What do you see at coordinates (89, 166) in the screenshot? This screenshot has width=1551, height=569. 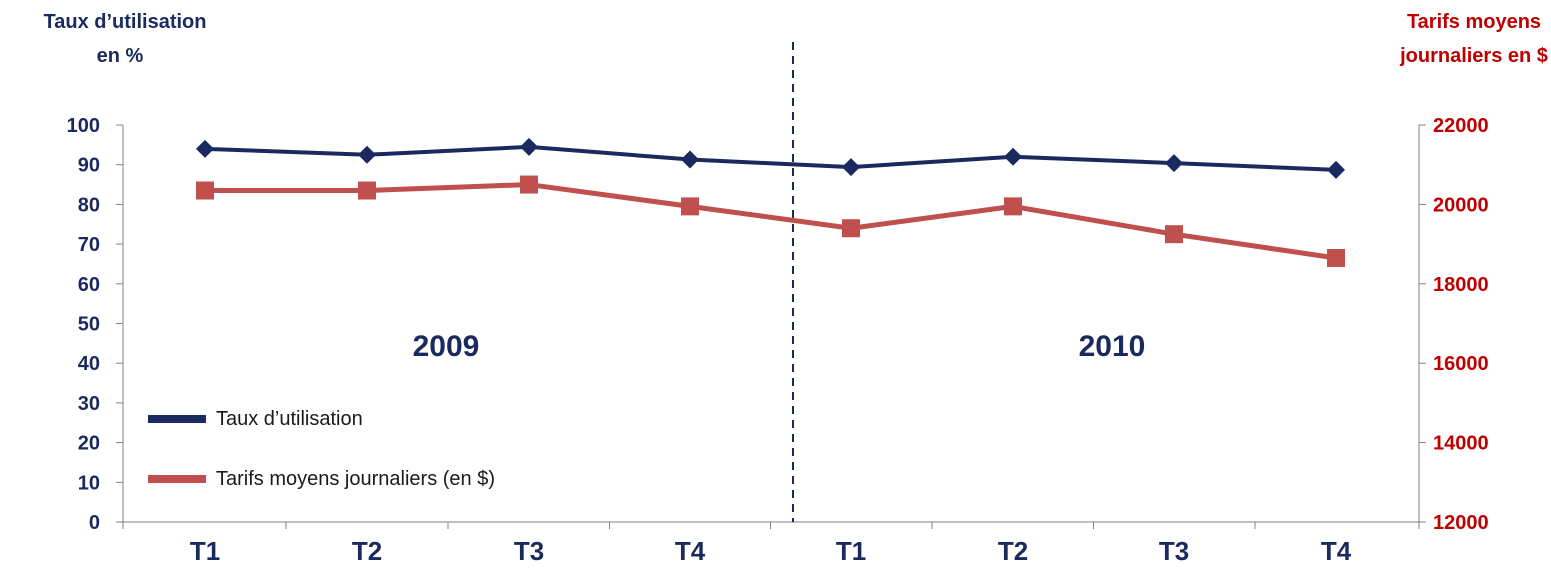 I see `left-tick-label: 90` at bounding box center [89, 166].